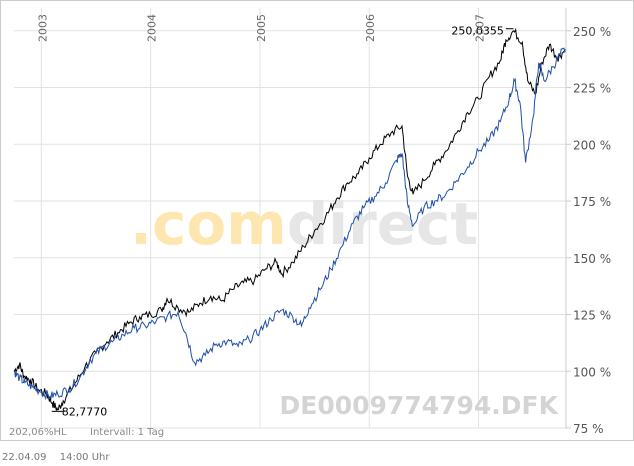  Describe the element at coordinates (38, 432) in the screenshot. I see `range-label: 202,06%HL` at that location.